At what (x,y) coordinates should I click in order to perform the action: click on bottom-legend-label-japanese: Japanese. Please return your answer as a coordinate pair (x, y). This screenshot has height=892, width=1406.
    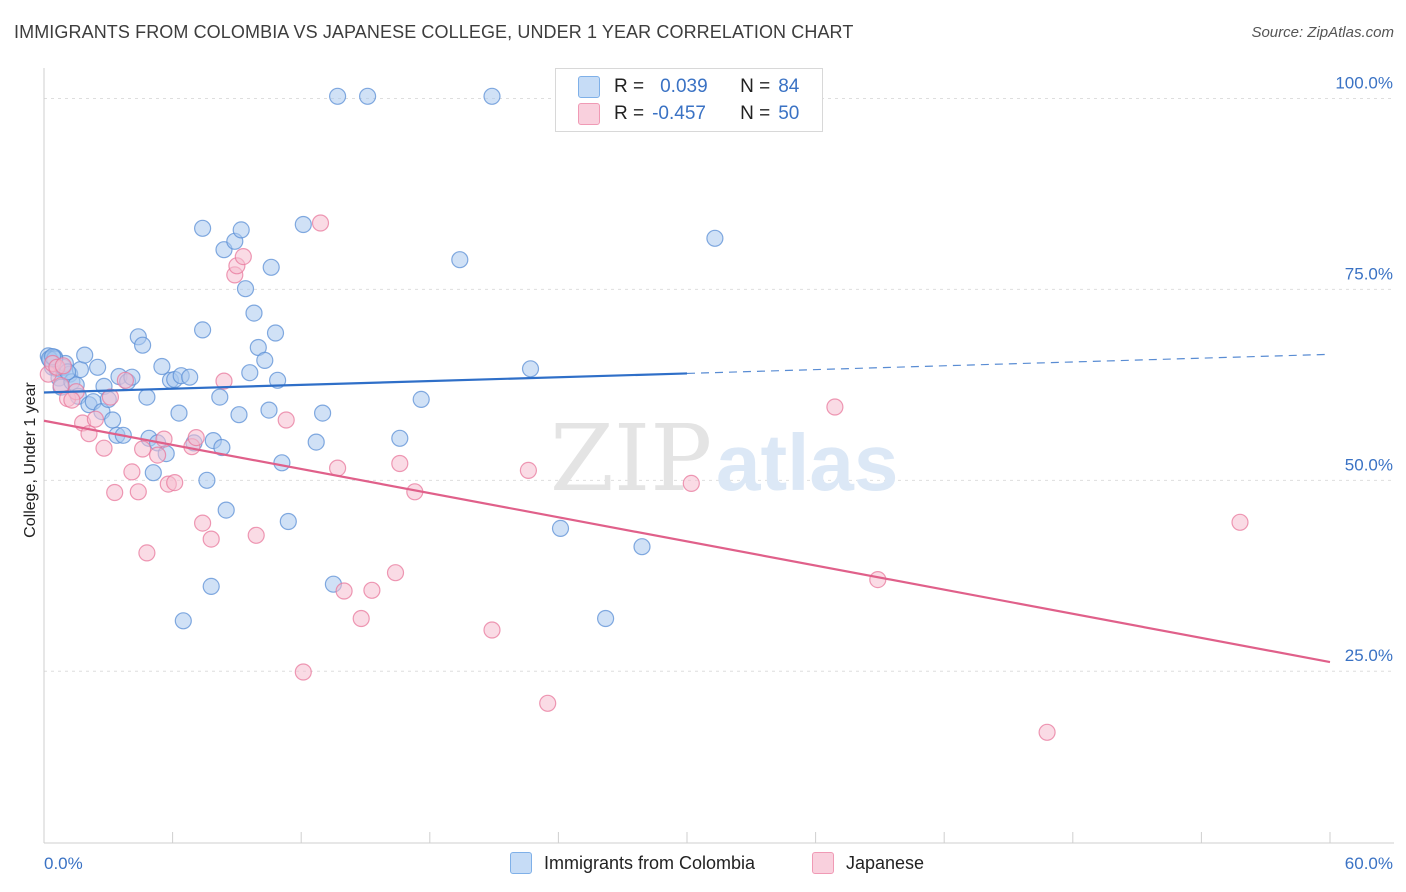
    Looking at the image, I should click on (885, 862).